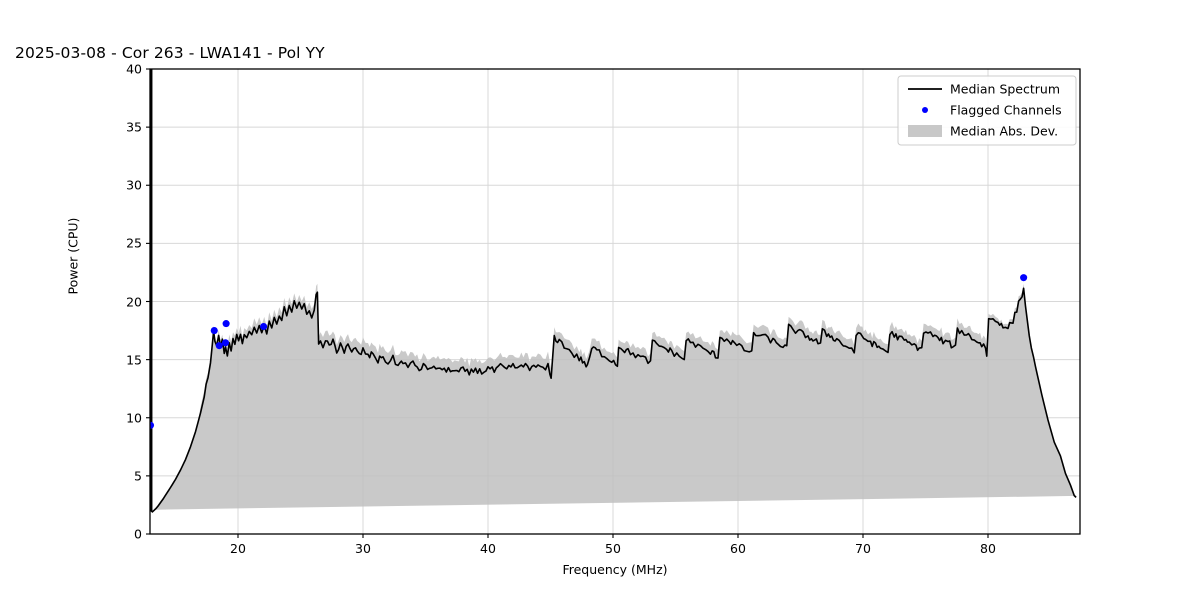 This screenshot has height=600, width=1200. What do you see at coordinates (988, 548) in the screenshot?
I see `x-tick-label: 80` at bounding box center [988, 548].